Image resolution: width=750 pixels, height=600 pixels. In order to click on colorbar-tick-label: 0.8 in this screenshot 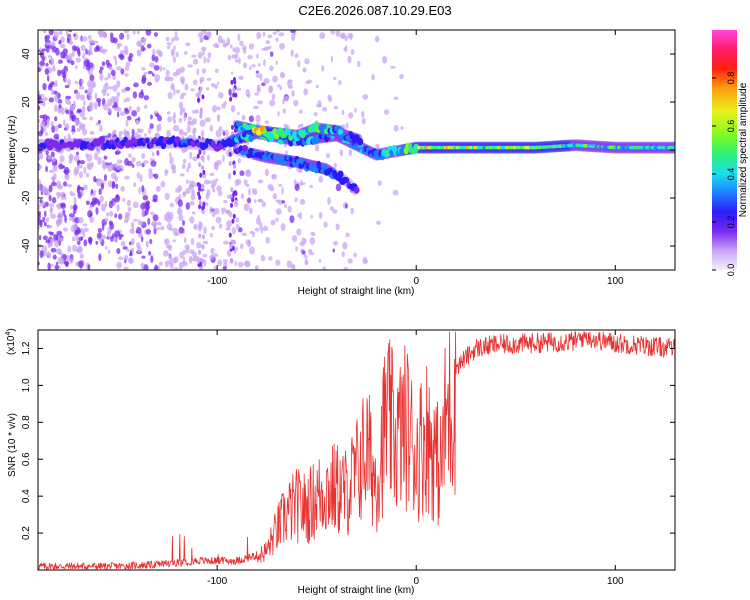, I will do `click(731, 78)`.